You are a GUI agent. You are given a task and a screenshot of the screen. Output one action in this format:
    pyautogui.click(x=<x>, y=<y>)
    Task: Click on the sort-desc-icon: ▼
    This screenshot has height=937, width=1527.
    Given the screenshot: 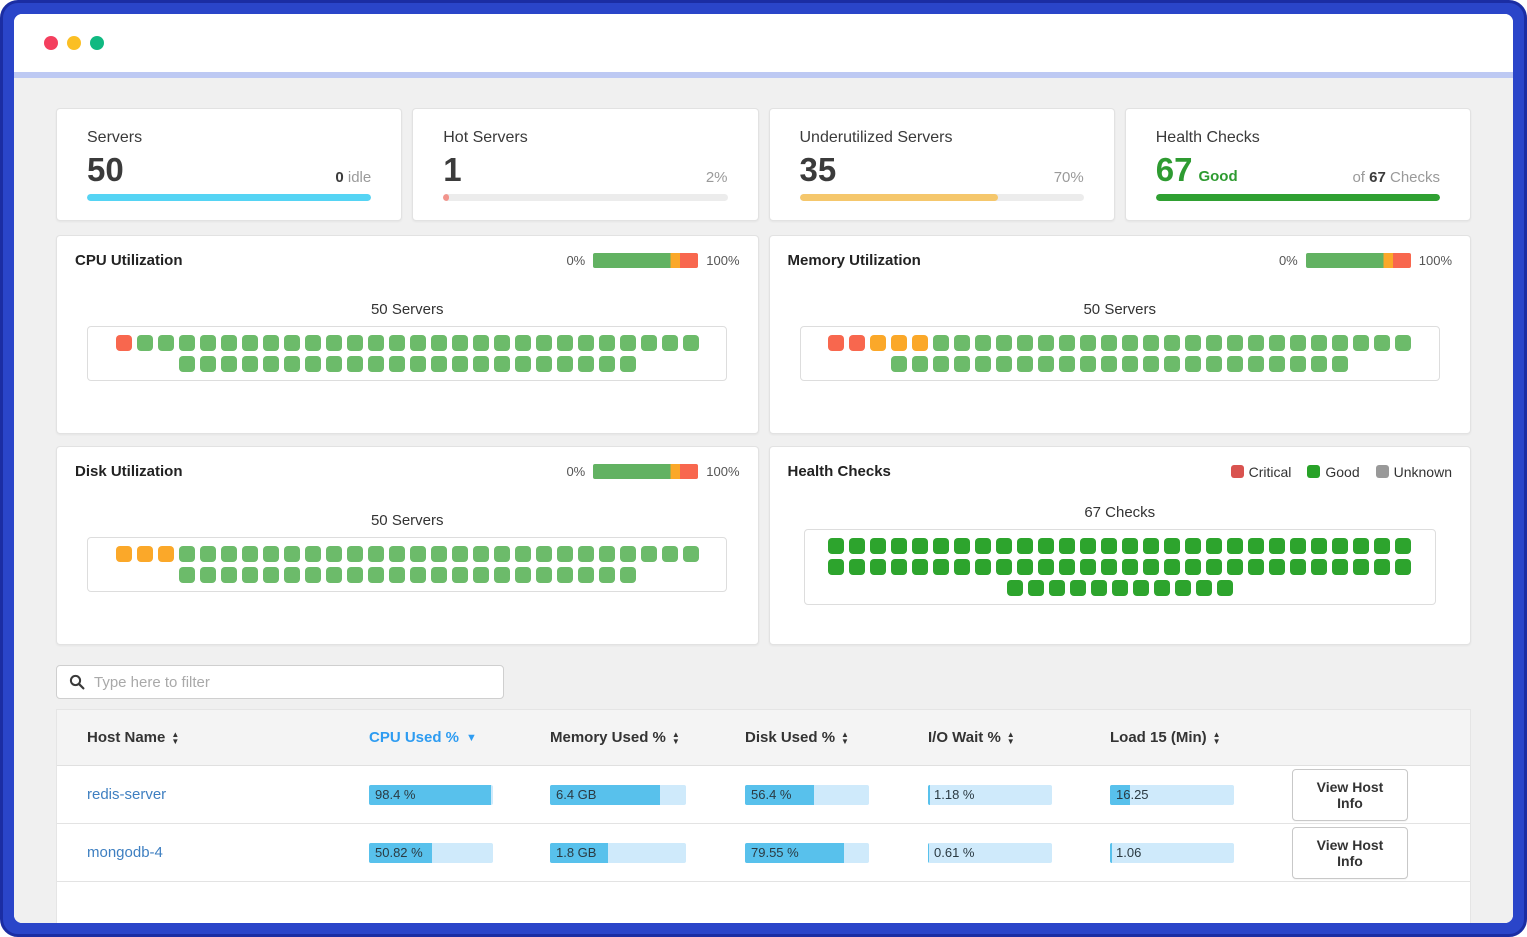 What is the action you would take?
    pyautogui.click(x=471, y=737)
    